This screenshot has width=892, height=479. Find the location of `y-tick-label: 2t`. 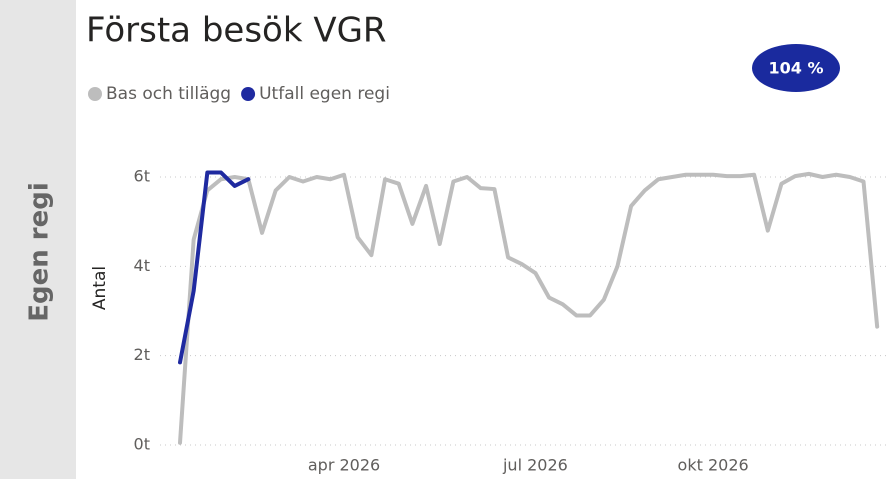

y-tick-label: 2t is located at coordinates (142, 354).